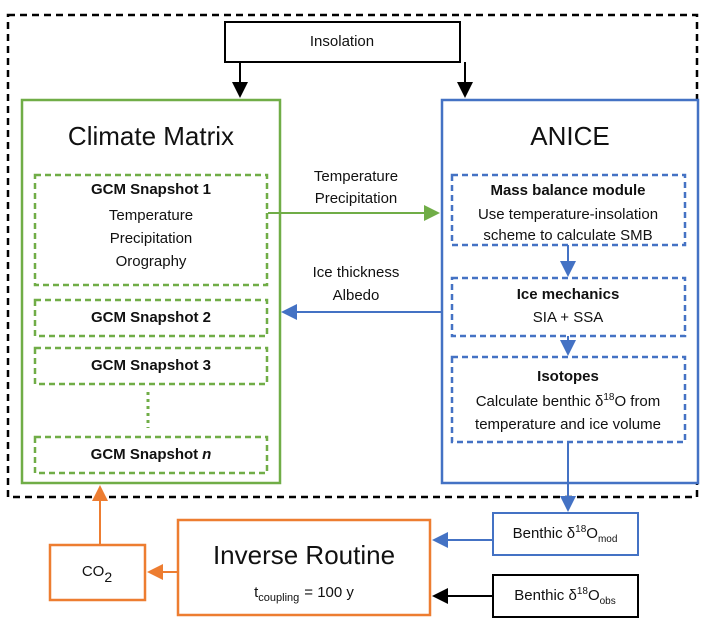 This screenshot has height=628, width=704. Describe the element at coordinates (637, 401) in the screenshot. I see `text: O from` at that location.